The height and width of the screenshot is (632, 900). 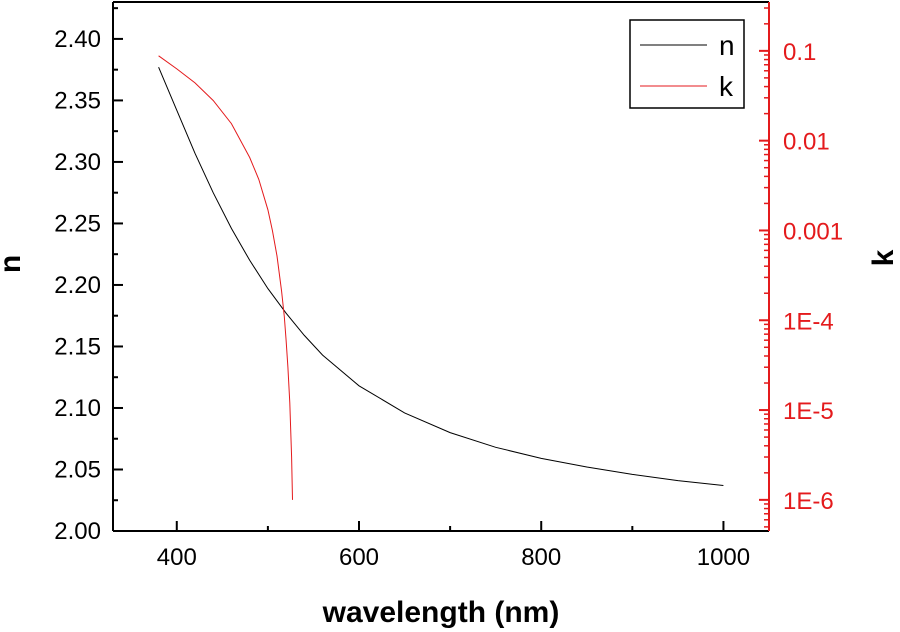 I want to click on left-axis-title: n, so click(x=13, y=264).